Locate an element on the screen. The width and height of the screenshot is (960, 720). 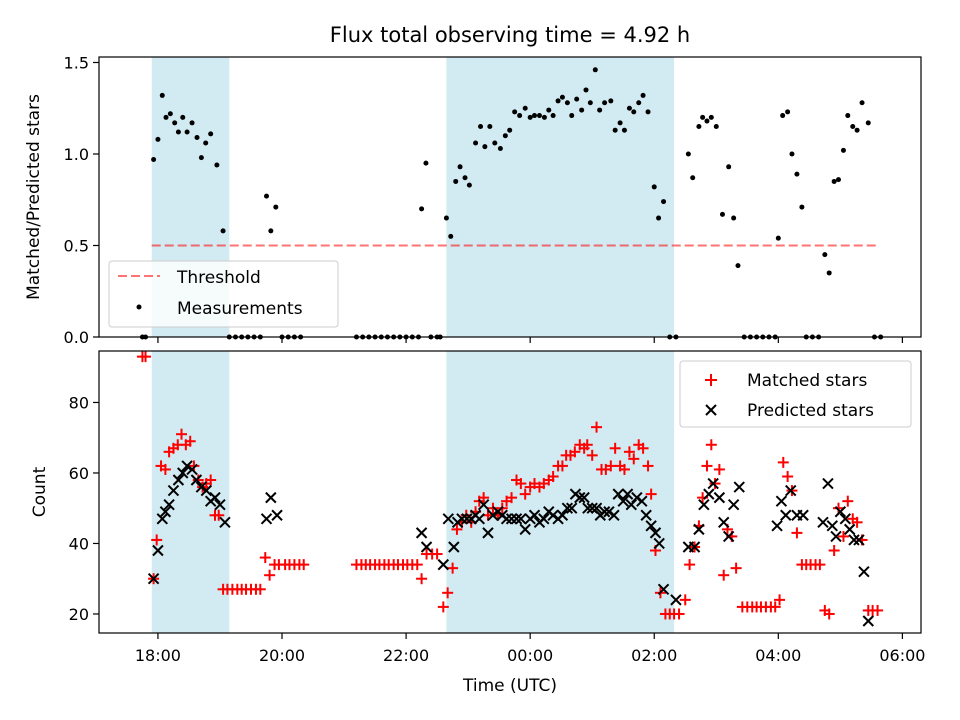
xtick-label: 06:00 is located at coordinates (902, 655).